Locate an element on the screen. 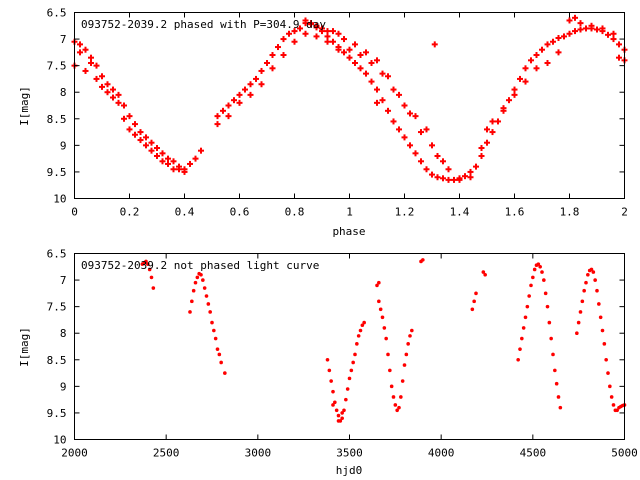 This screenshot has width=640, height=480. phased-ytick-label: 8.5 is located at coordinates (57, 119).